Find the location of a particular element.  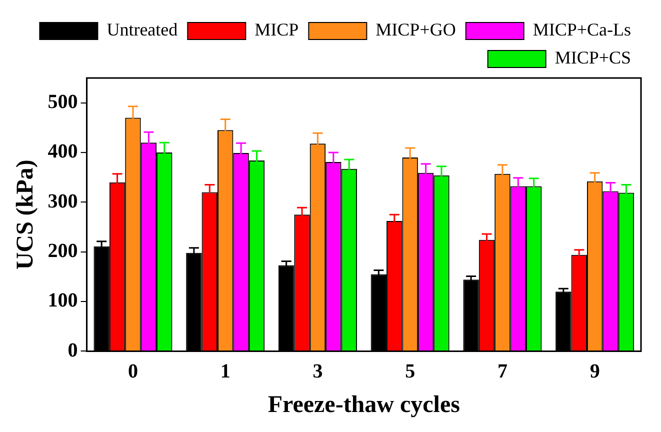

legend-label: MICP+GO is located at coordinates (416, 30).